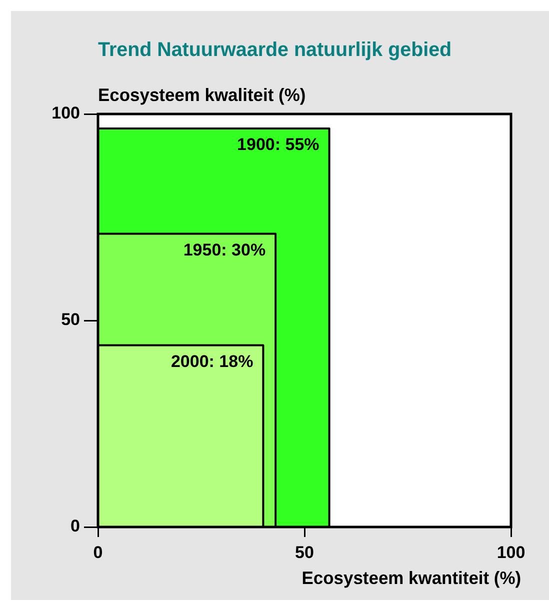  I want to click on chart-title: Trend Natuurwaarde natuurlijk gebied, so click(275, 50).